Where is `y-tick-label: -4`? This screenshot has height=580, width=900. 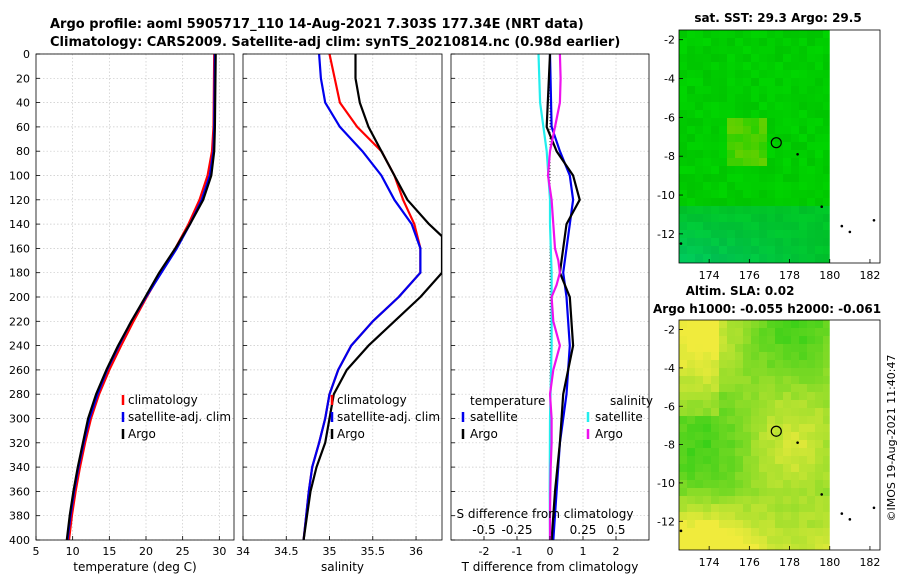
y-tick-label: -4 is located at coordinates (669, 368).